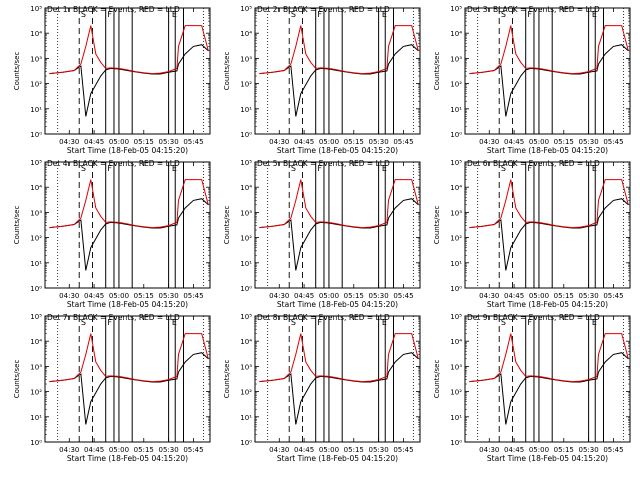 The width and height of the screenshot is (640, 485). What do you see at coordinates (533, 9) in the screenshot?
I see `panel-title: Det 3r BLACK = Events, RED = LLD` at bounding box center [533, 9].